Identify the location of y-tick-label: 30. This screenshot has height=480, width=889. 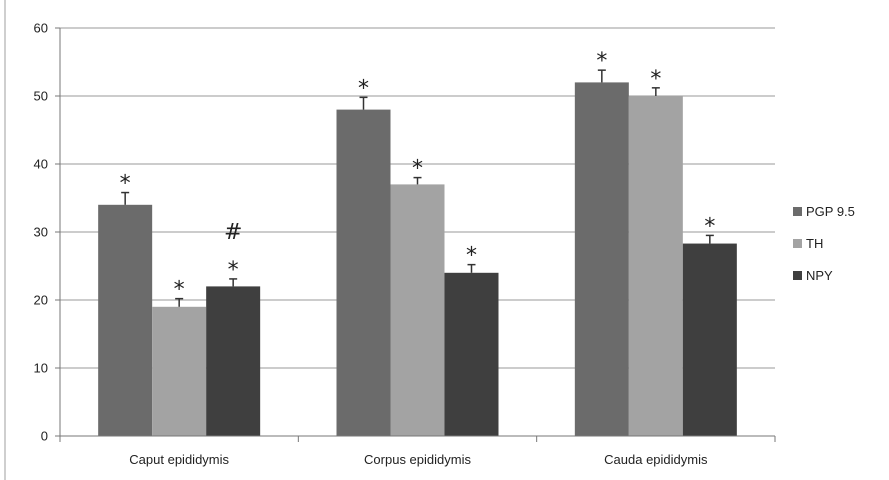
(41, 232).